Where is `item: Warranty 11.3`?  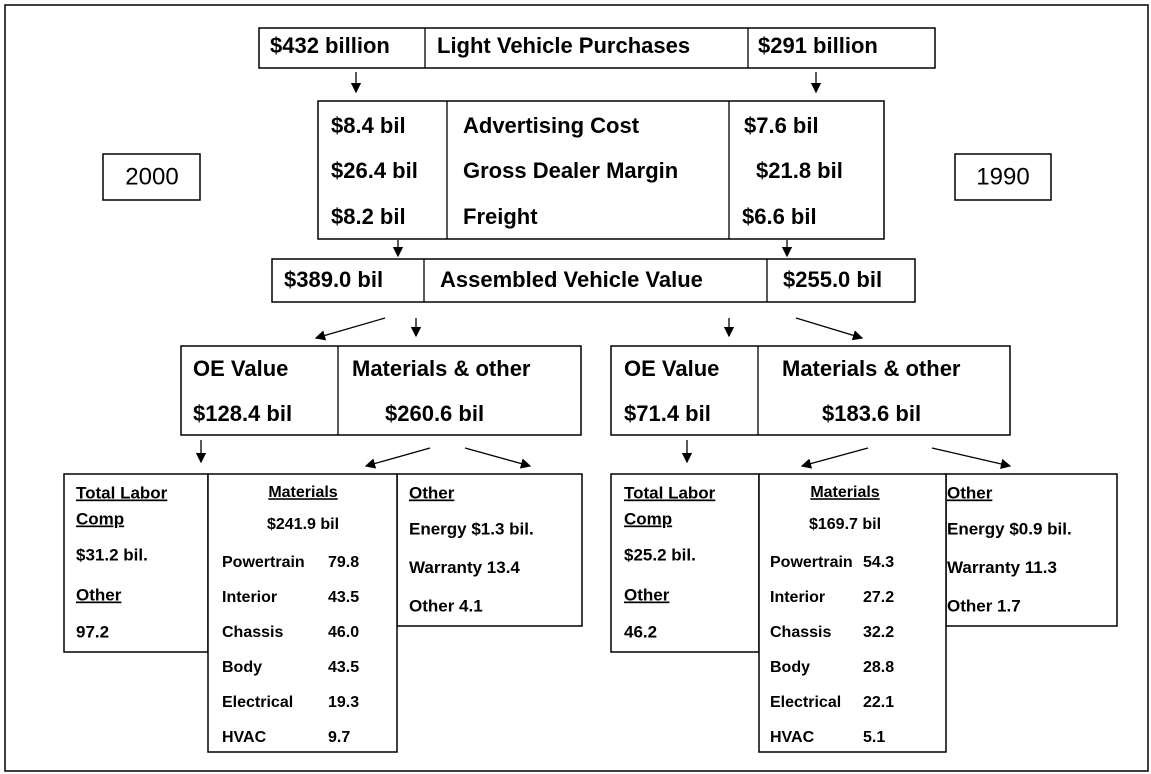
item: Warranty 11.3 is located at coordinates (1002, 567).